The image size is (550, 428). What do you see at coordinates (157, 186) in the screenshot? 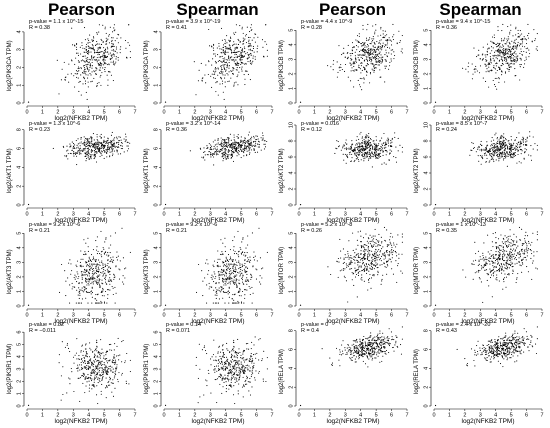
I see `y-tick-label: 2` at bounding box center [157, 186].